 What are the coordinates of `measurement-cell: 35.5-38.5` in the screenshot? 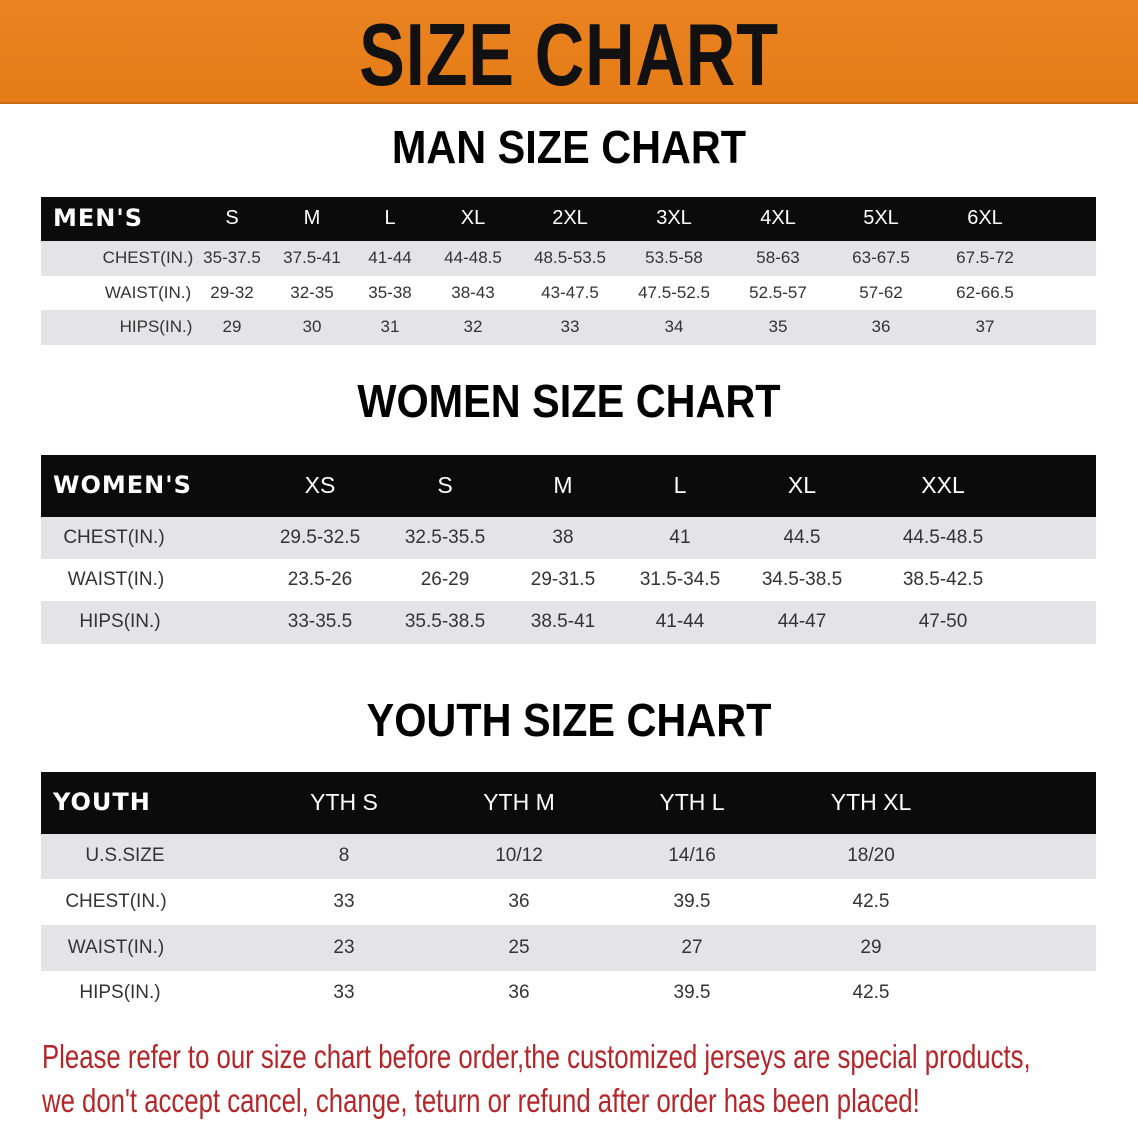 It's located at (445, 622).